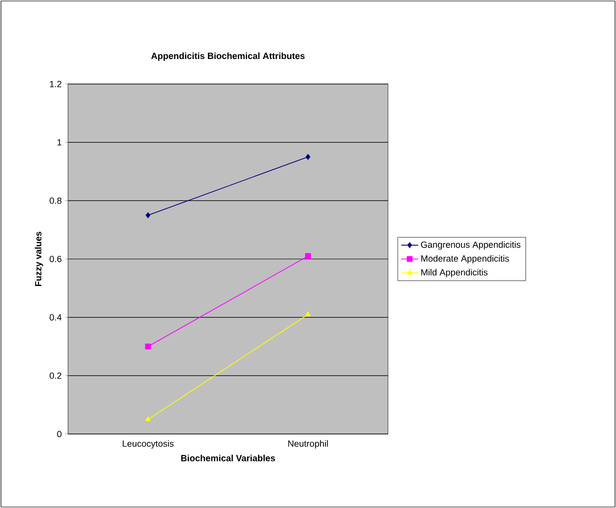 This screenshot has height=508, width=616. Describe the element at coordinates (465, 259) in the screenshot. I see `legend-label: Moderate Appendicitis` at that location.